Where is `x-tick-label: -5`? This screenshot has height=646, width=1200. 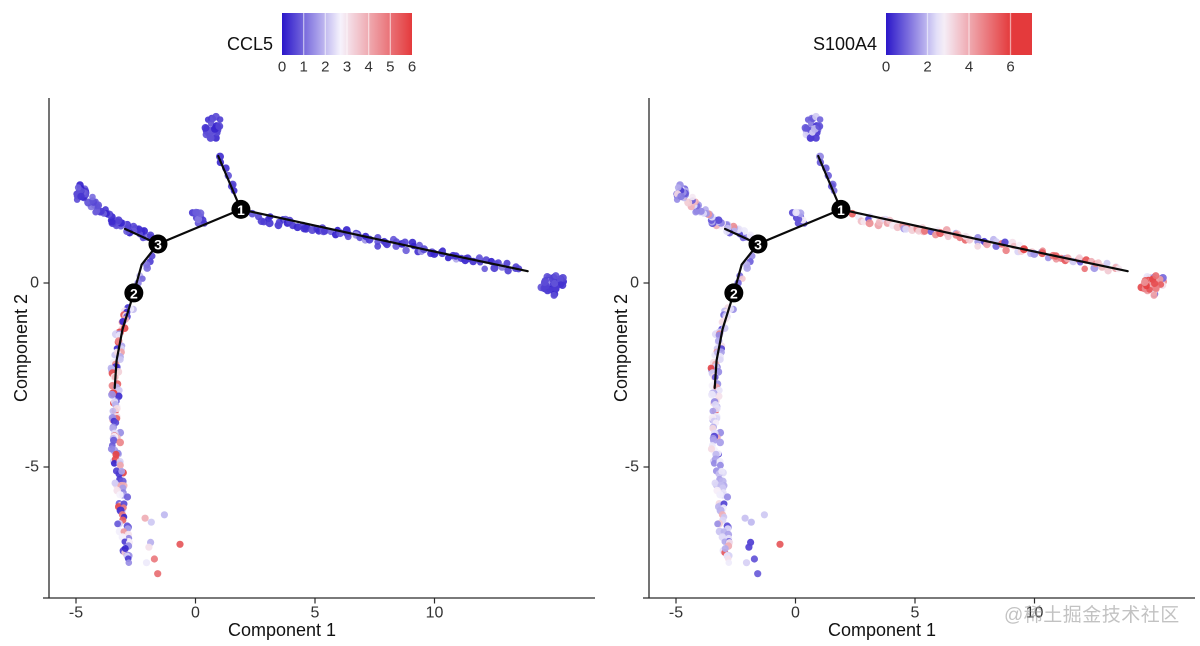 x-tick-label: -5 is located at coordinates (676, 613).